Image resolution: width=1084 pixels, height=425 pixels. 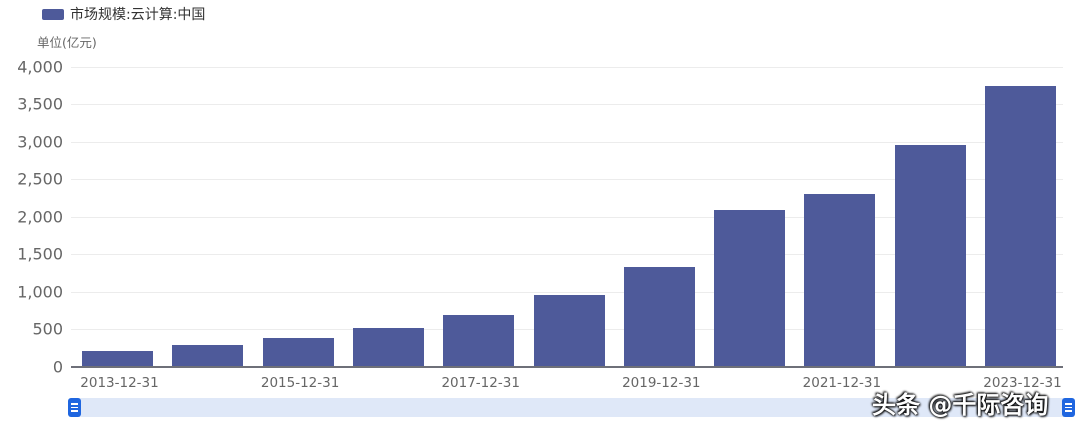 I want to click on x-tick-label: 2015-12-31, so click(x=300, y=383).